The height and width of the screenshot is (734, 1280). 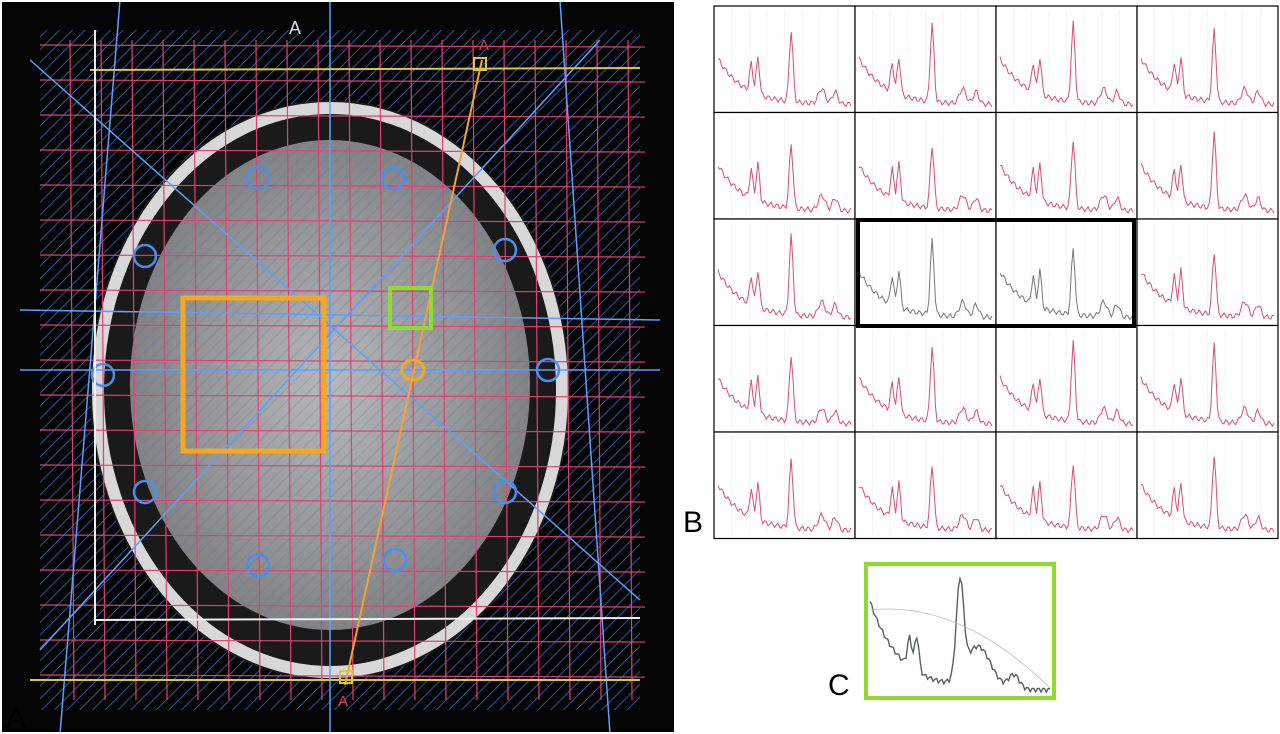 I want to click on fov-line, so click(x=367, y=619).